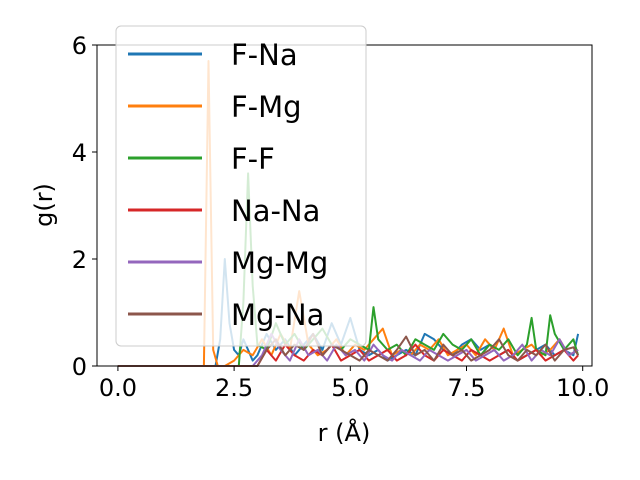  What do you see at coordinates (582, 388) in the screenshot?
I see `x-tick-label: 10.0` at bounding box center [582, 388].